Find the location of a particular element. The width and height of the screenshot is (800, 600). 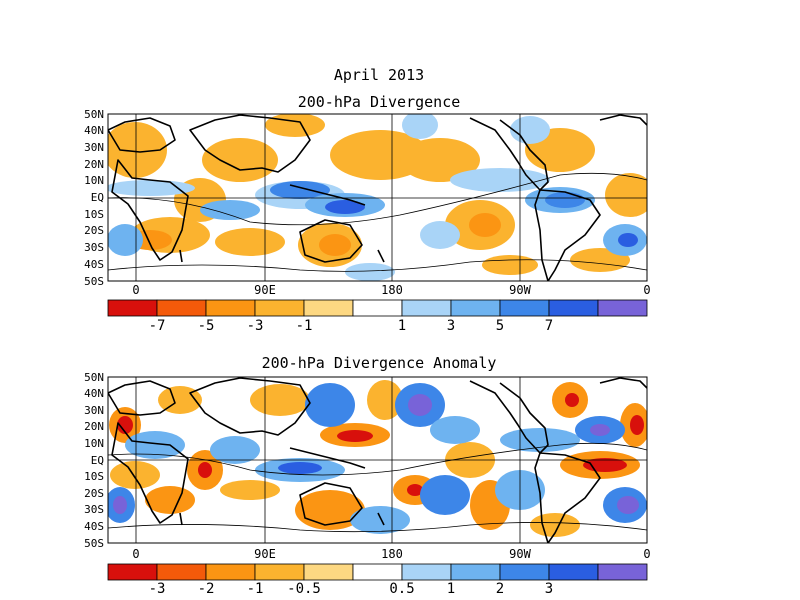

colorbar-label: 0.5 is located at coordinates (402, 589).